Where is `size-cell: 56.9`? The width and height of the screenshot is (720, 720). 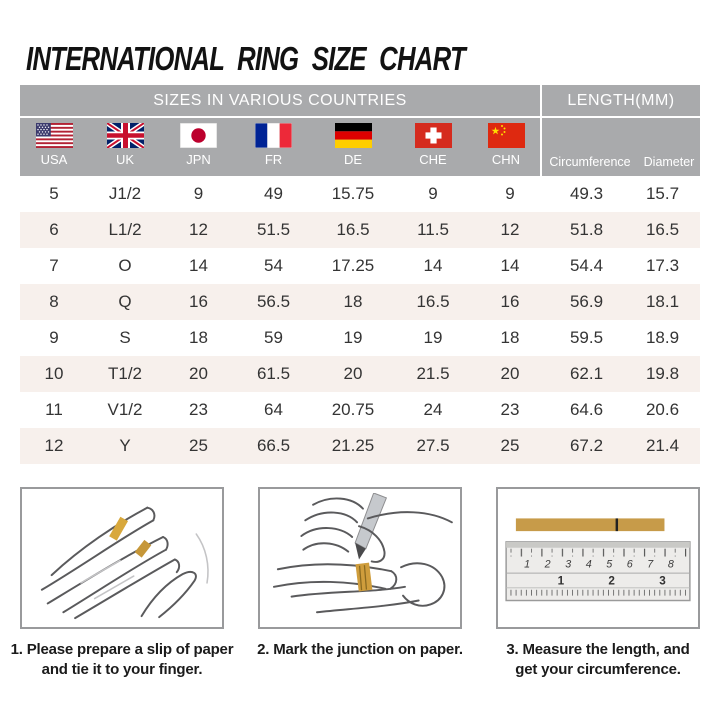 size-cell: 56.9 is located at coordinates (586, 301).